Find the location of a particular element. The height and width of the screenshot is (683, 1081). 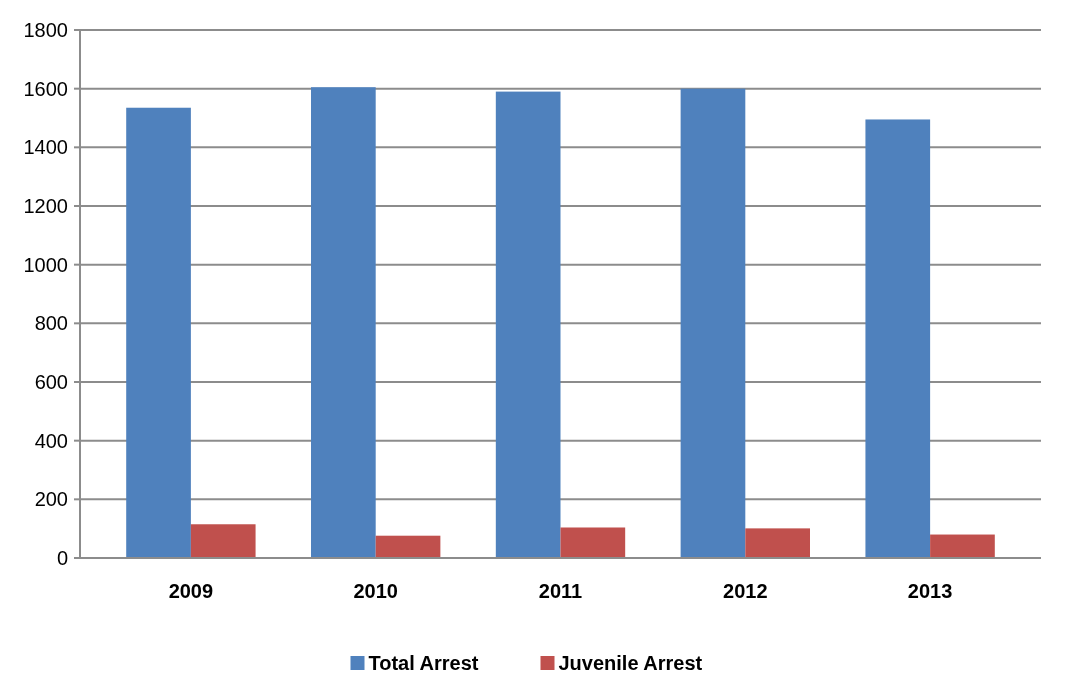

y-tick-label: 400 is located at coordinates (51, 440).